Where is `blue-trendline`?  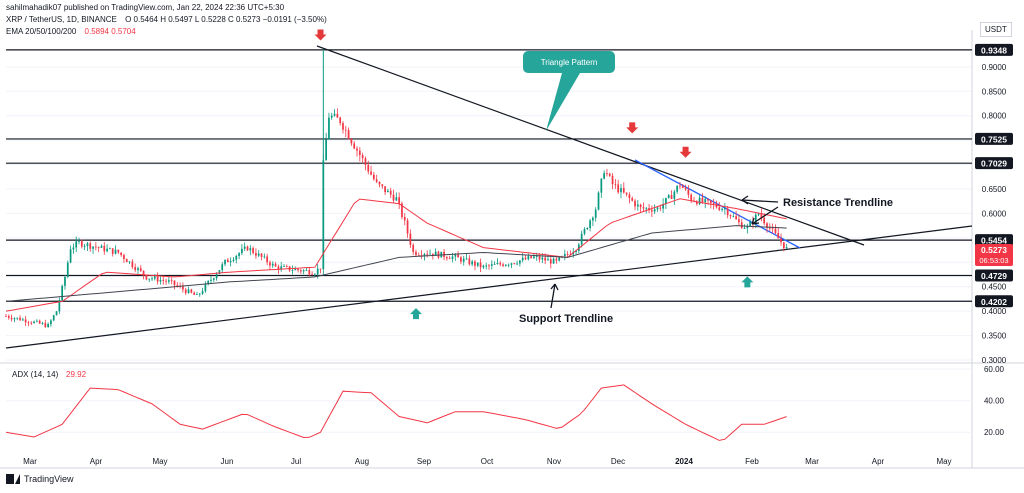 blue-trendline is located at coordinates (717, 204).